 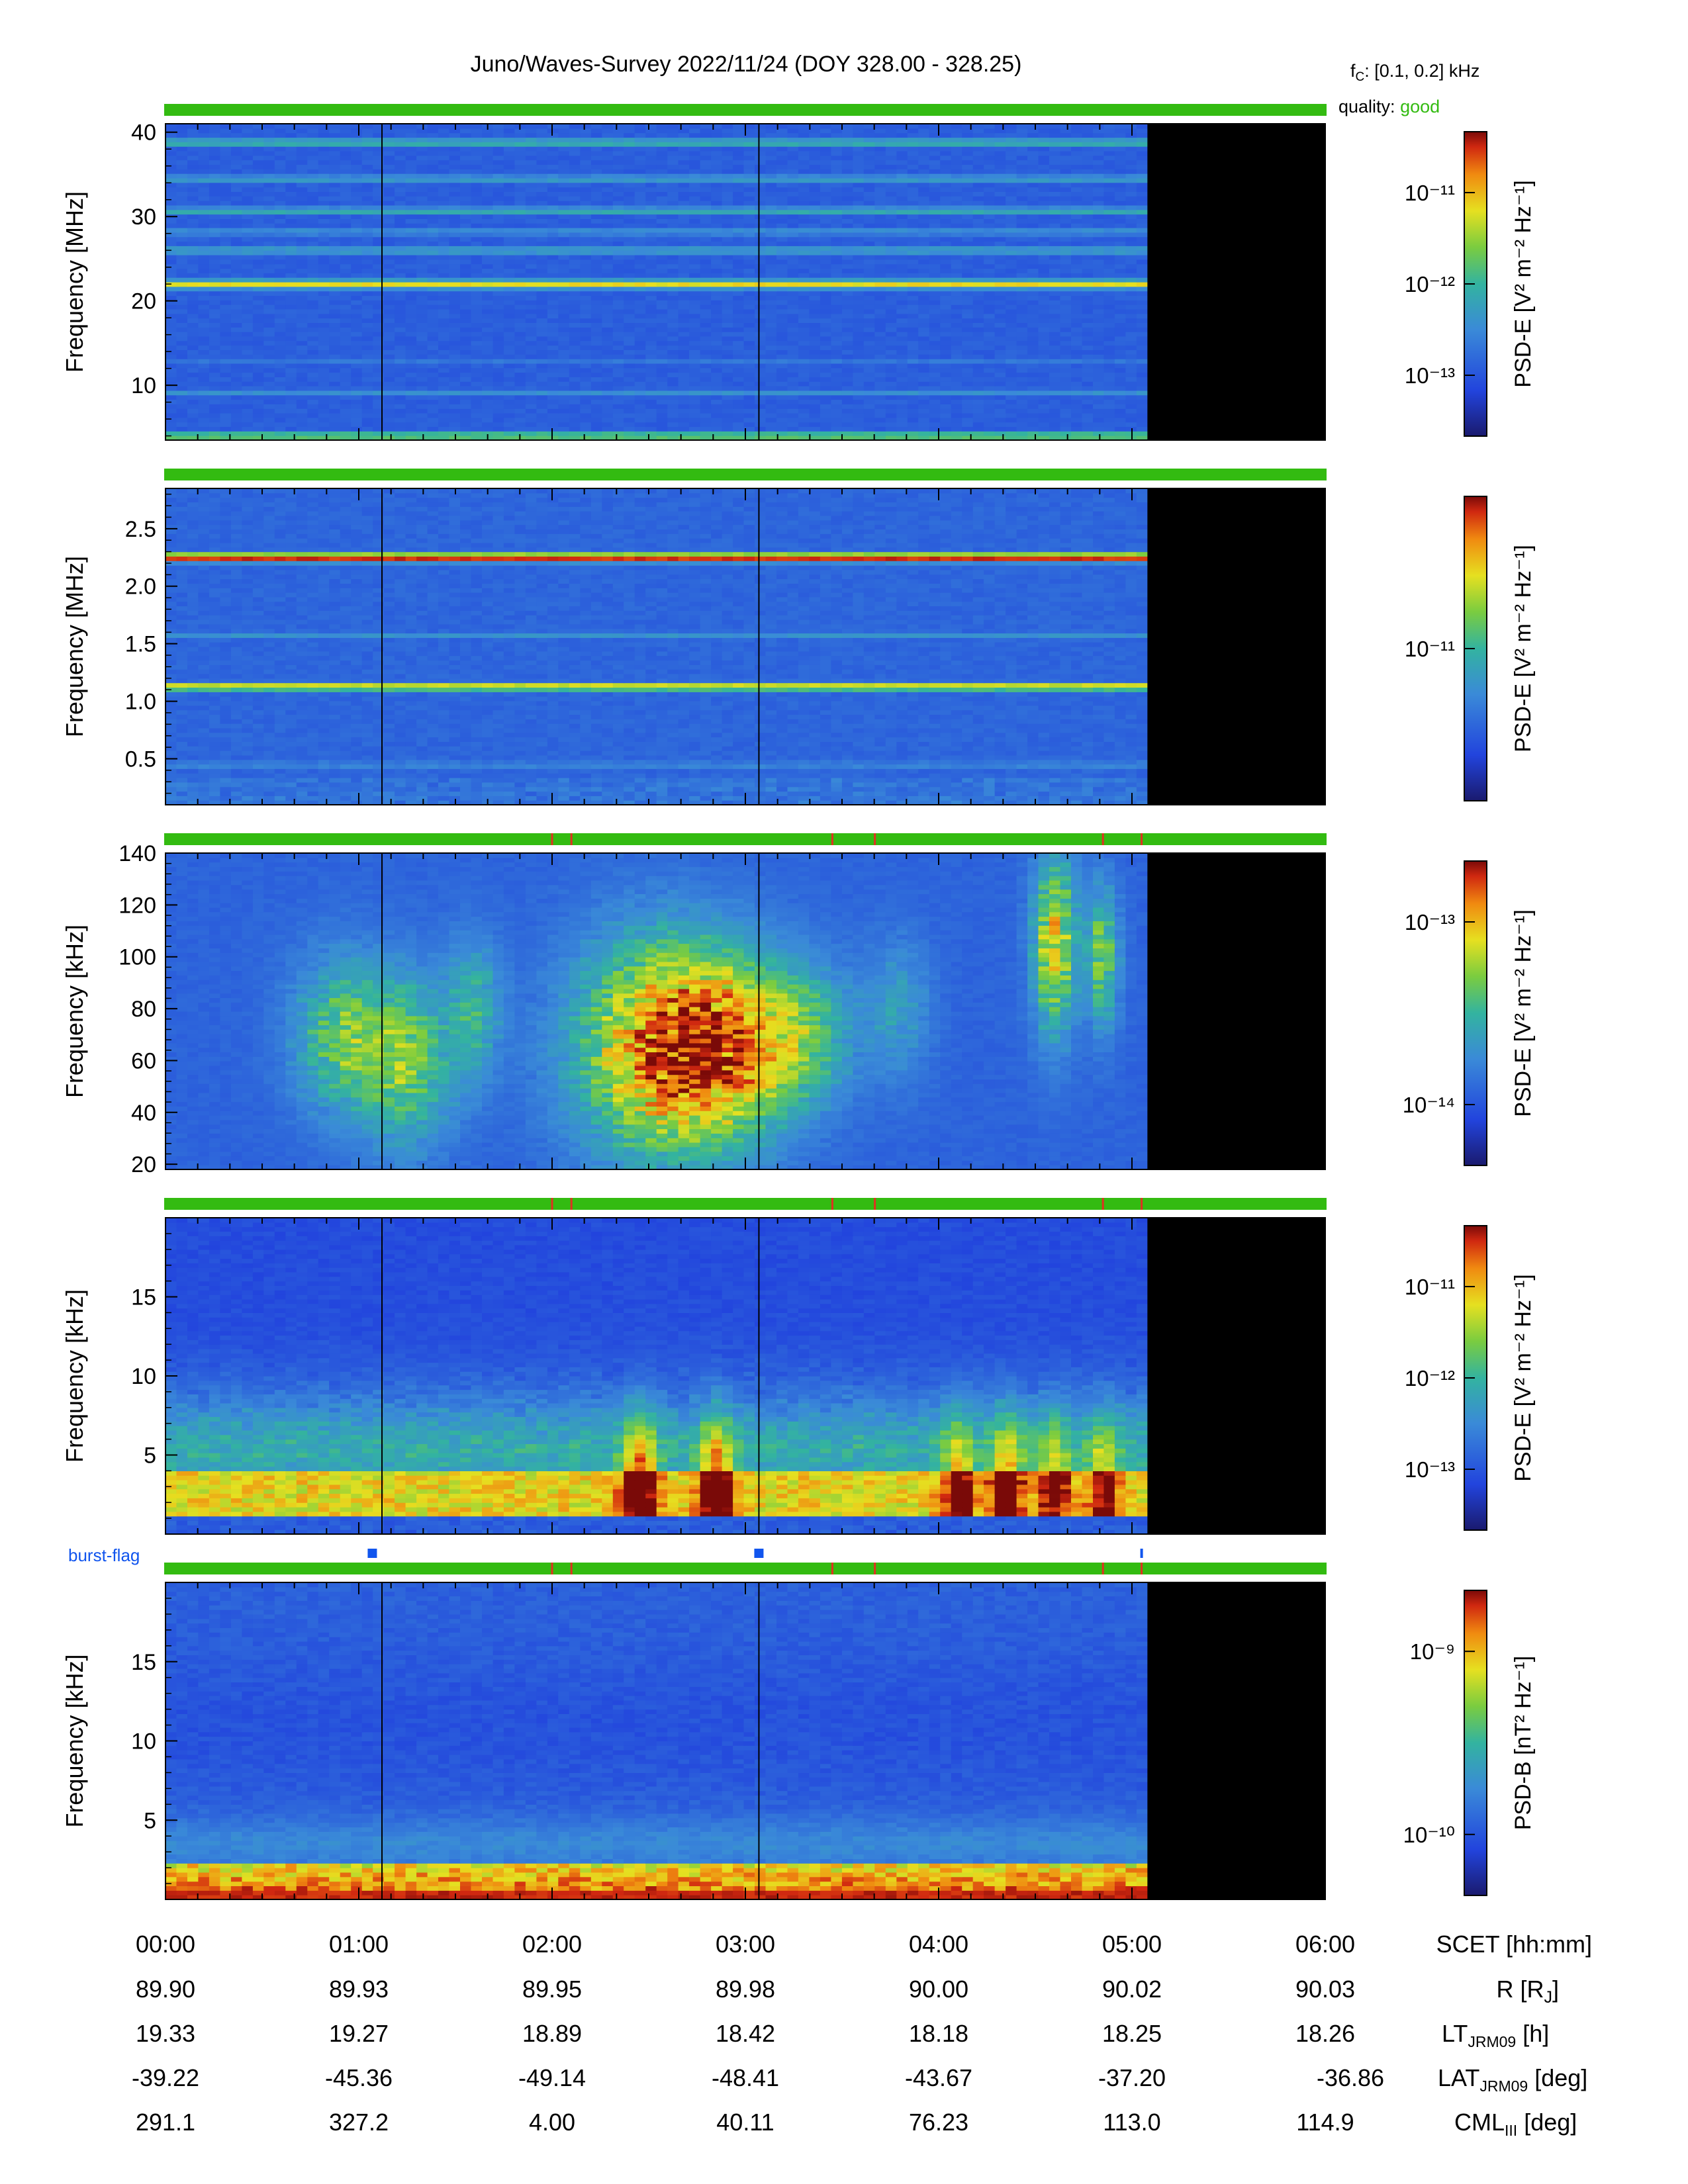 I want to click on r-row-label: R [RJ], so click(x=1527, y=1991).